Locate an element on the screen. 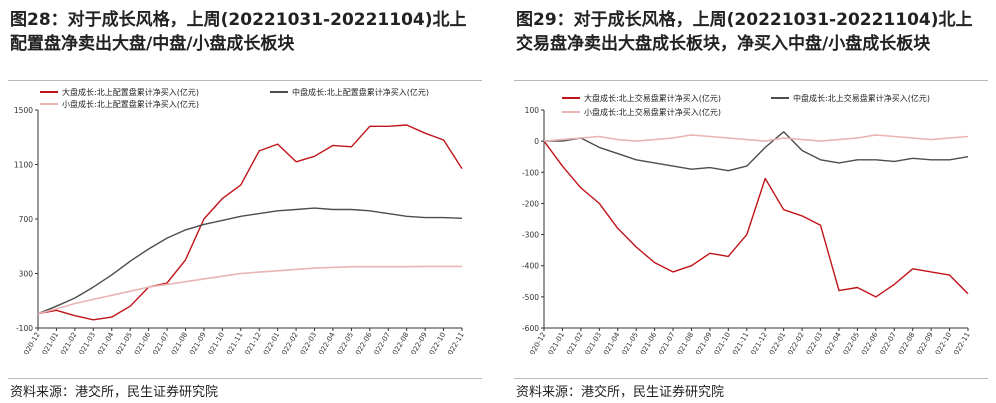 The width and height of the screenshot is (996, 403). y-tick-label: 0 is located at coordinates (536, 141).